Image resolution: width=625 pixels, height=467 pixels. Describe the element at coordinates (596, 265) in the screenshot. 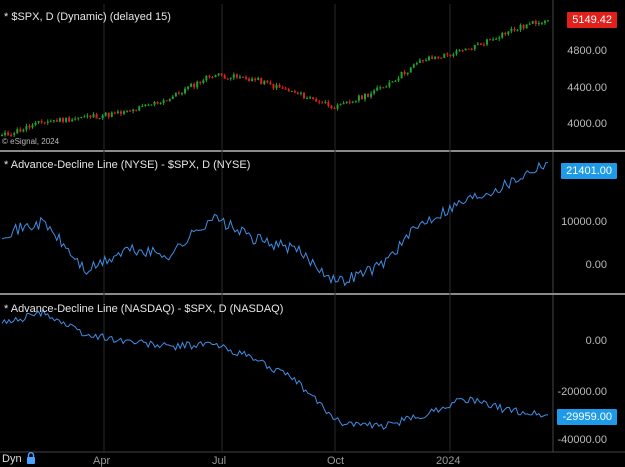

I see `panel-2-tick: 0.00` at that location.